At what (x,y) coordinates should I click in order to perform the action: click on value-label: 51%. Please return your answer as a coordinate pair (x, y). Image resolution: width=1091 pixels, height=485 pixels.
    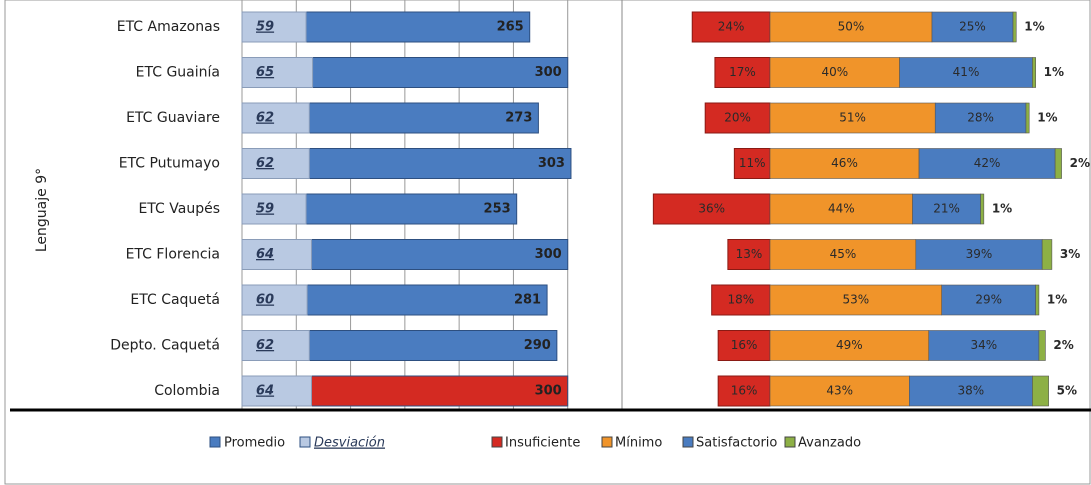
    Looking at the image, I should click on (852, 118).